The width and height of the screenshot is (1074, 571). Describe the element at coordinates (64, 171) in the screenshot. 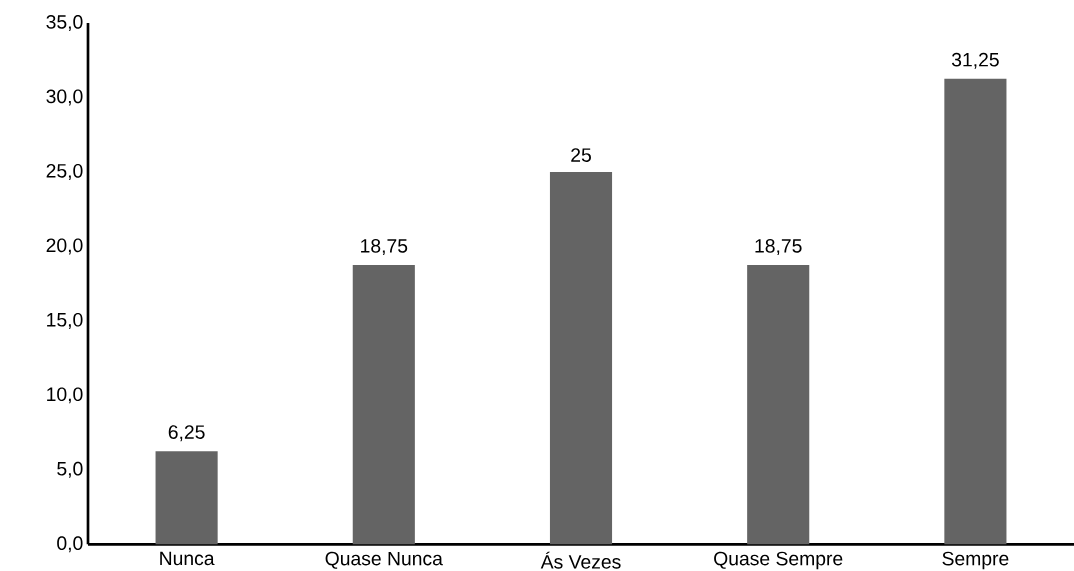

I see `y-tick-label: 25,0` at that location.